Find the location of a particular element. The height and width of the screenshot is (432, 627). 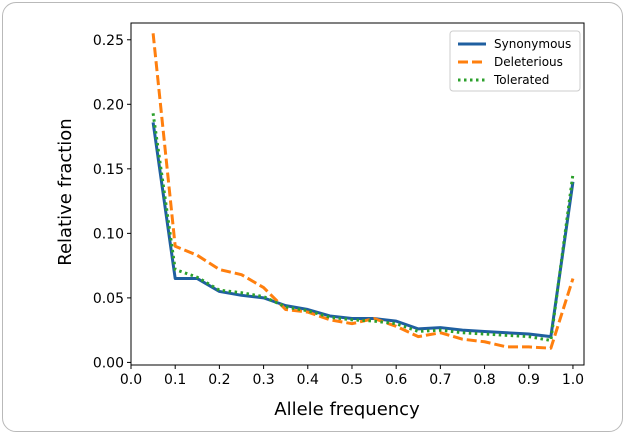

y-axis-title: Relative fraction is located at coordinates (65, 191).